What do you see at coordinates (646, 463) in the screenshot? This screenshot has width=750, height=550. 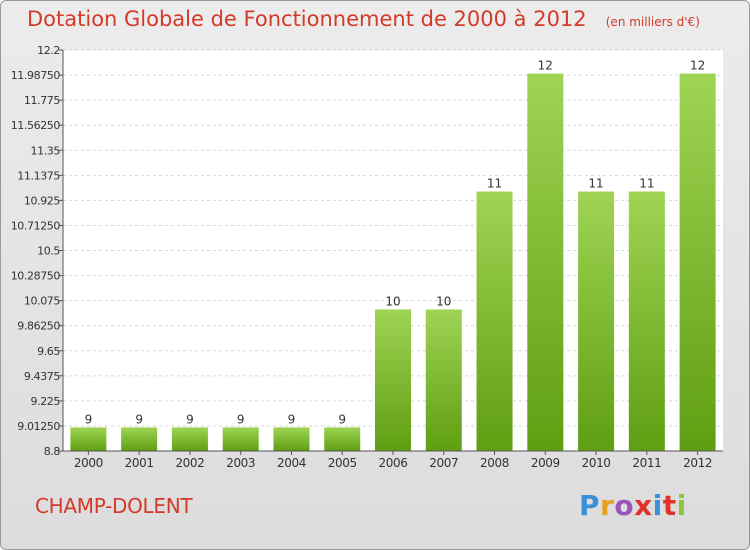 I see `x-tick-label: 2011` at bounding box center [646, 463].